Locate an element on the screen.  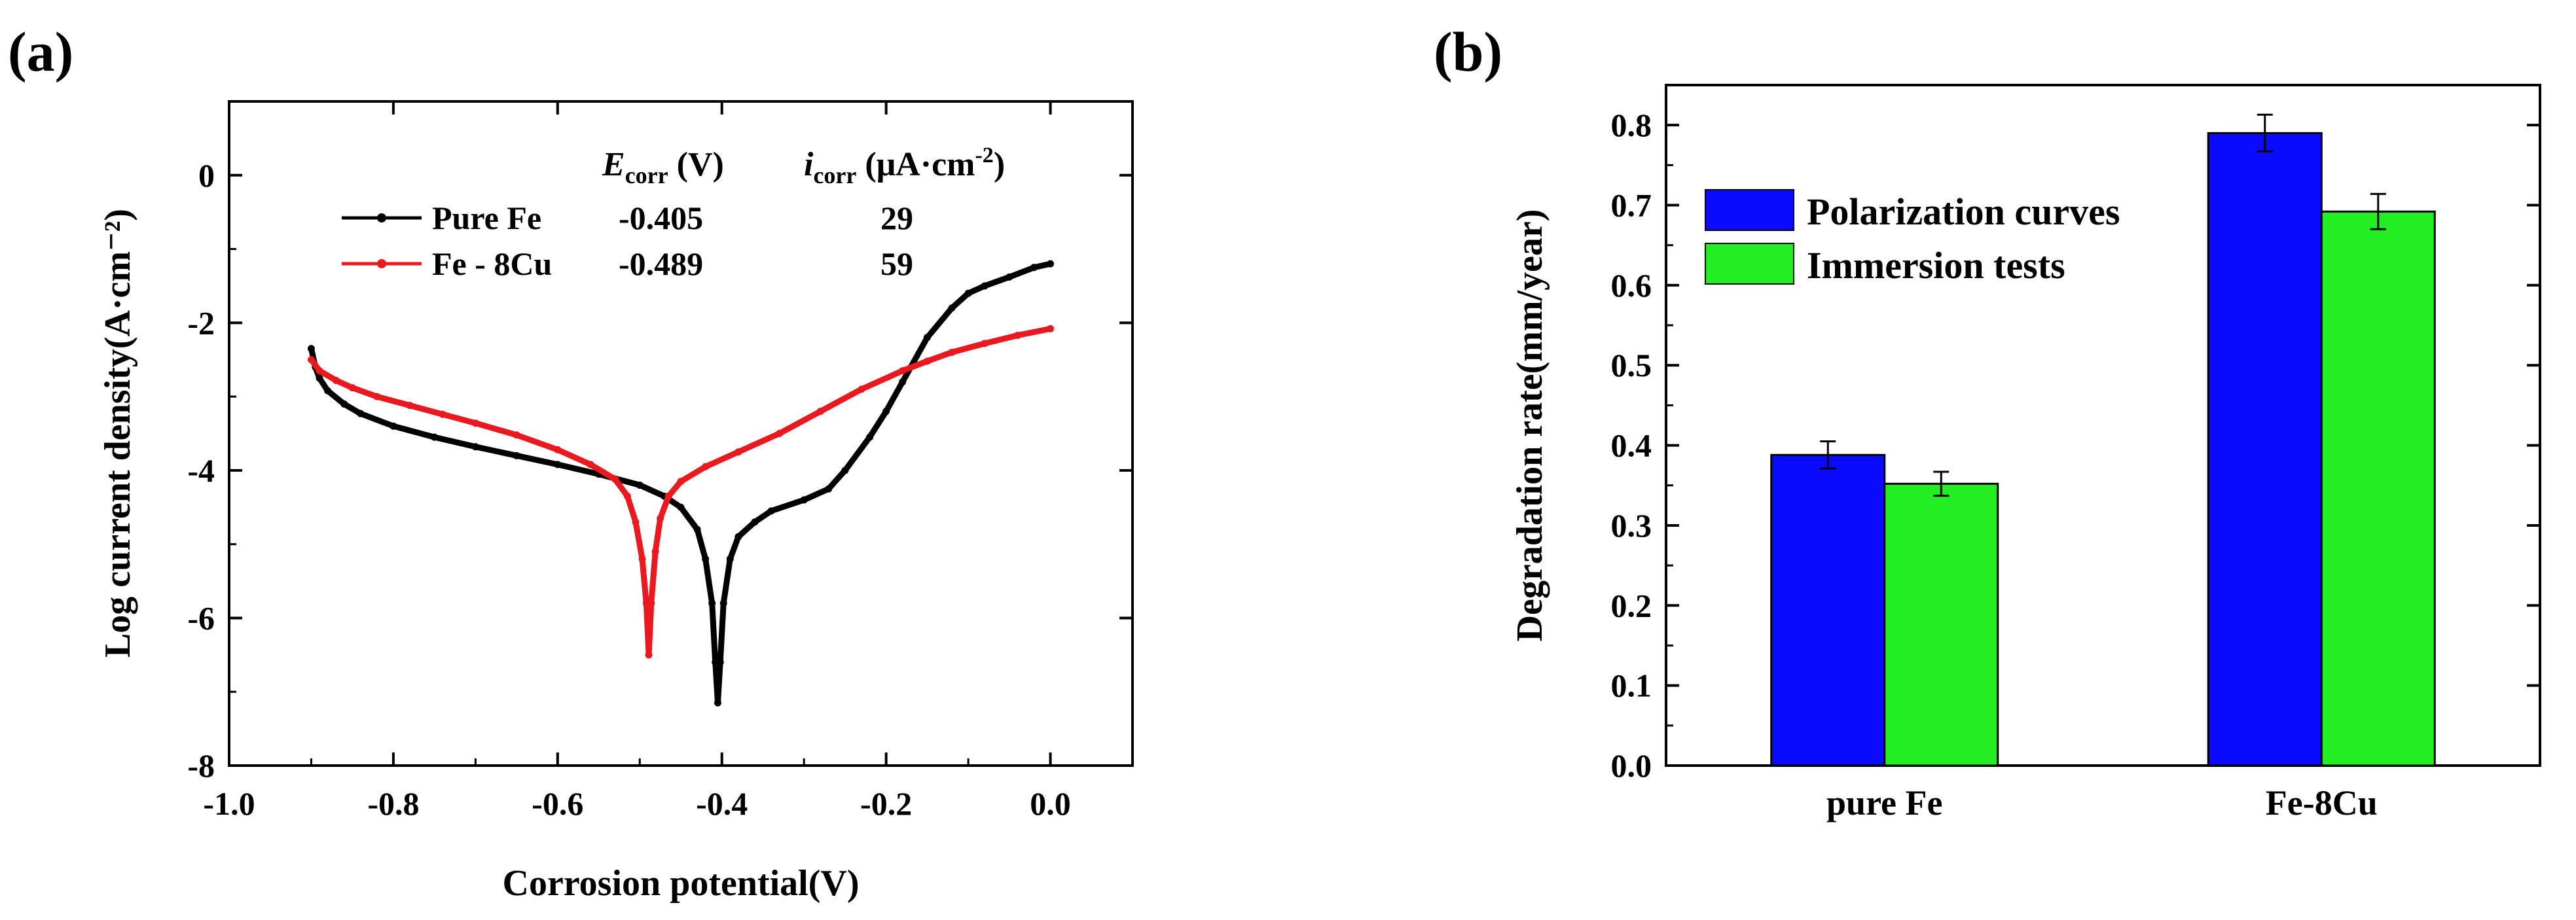
x-tick-label: -1.0 is located at coordinates (229, 803).